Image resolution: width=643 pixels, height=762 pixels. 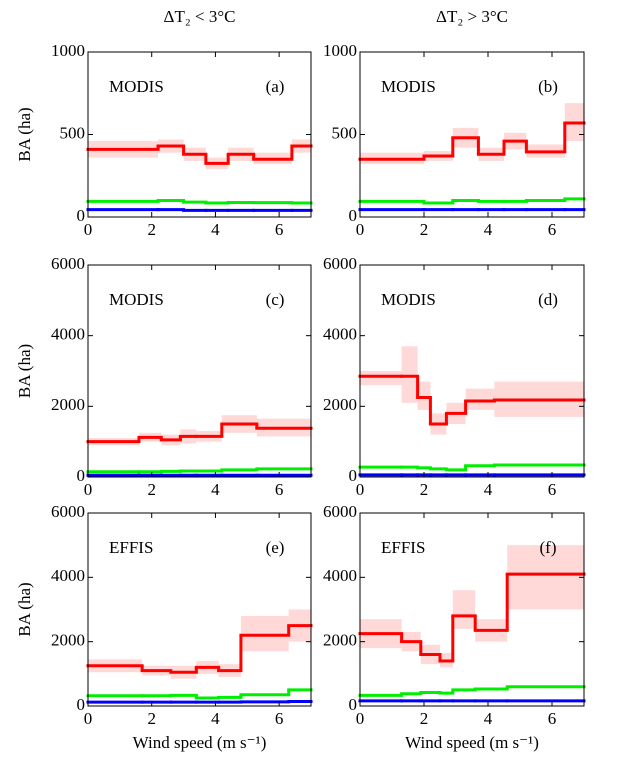 I want to click on panel-label: (d), so click(x=548, y=299).